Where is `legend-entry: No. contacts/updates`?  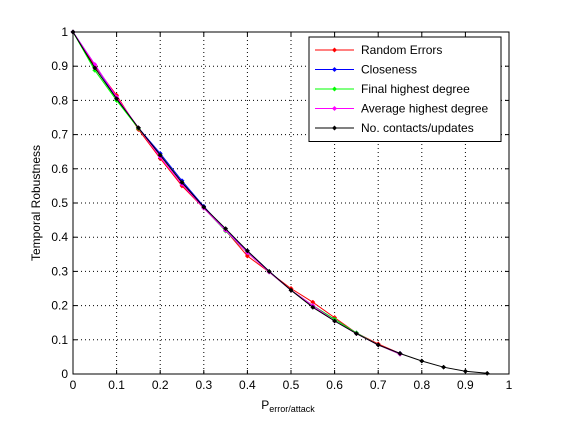 legend-entry: No. contacts/updates is located at coordinates (394, 128).